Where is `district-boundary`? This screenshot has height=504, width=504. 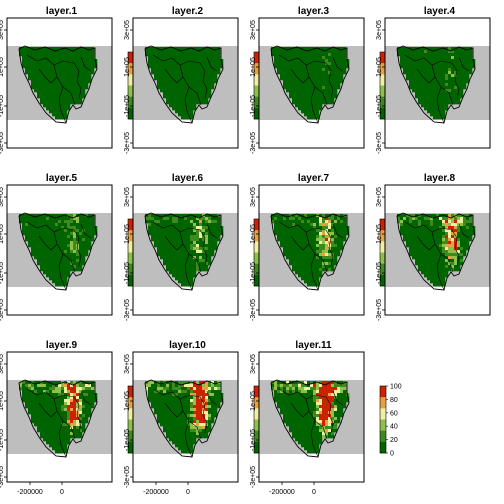 district-boundary is located at coordinates (77, 81).